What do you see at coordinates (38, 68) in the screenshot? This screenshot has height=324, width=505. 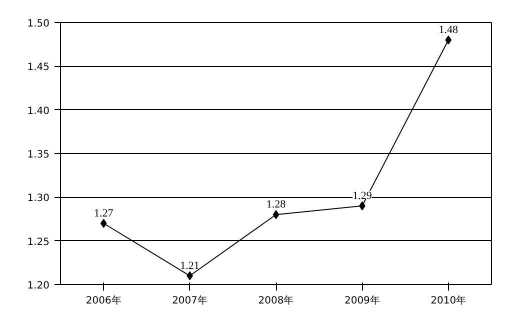 I see `y-tick-label: 1.45` at bounding box center [38, 68].